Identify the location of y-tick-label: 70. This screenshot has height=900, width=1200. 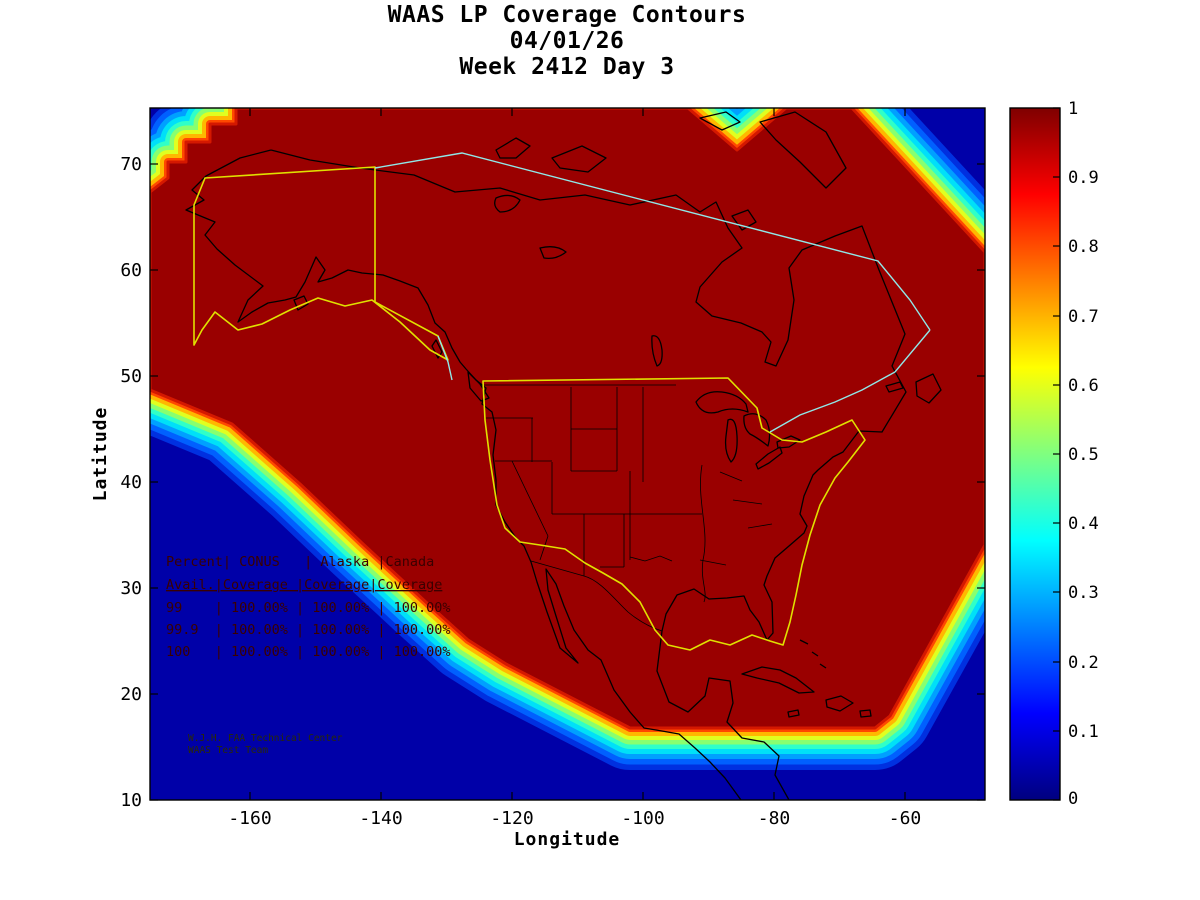
(131, 164).